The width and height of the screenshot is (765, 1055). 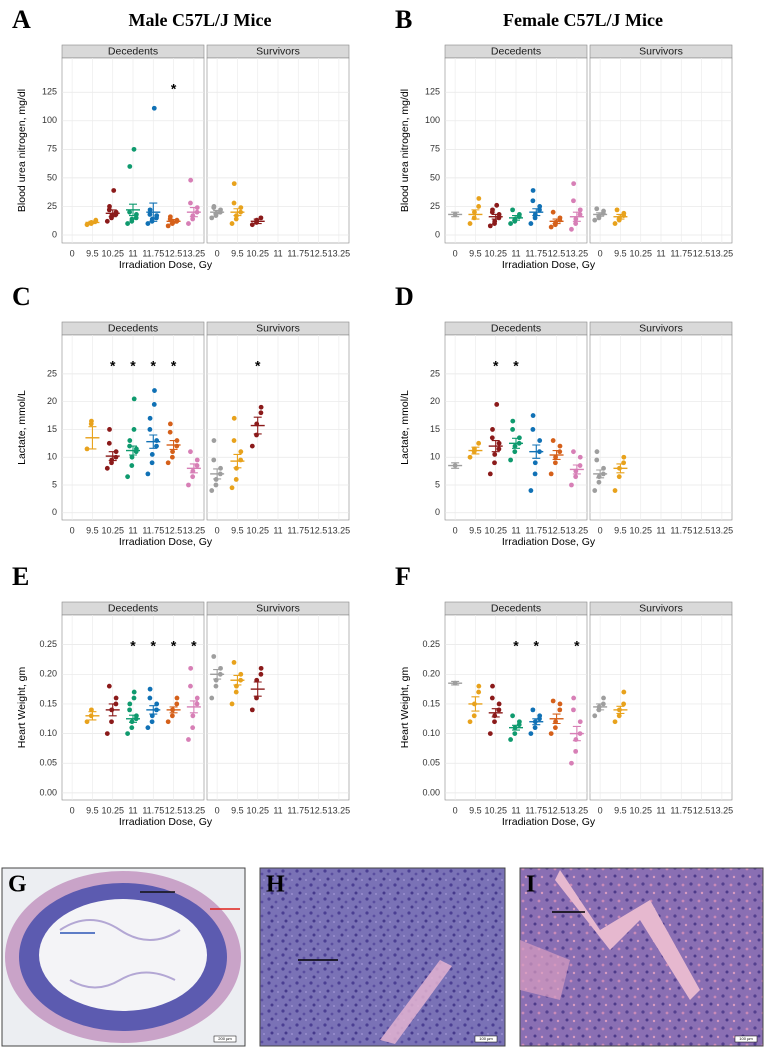 What do you see at coordinates (435, 177) in the screenshot?
I see `y-tick-label: 50` at bounding box center [435, 177].